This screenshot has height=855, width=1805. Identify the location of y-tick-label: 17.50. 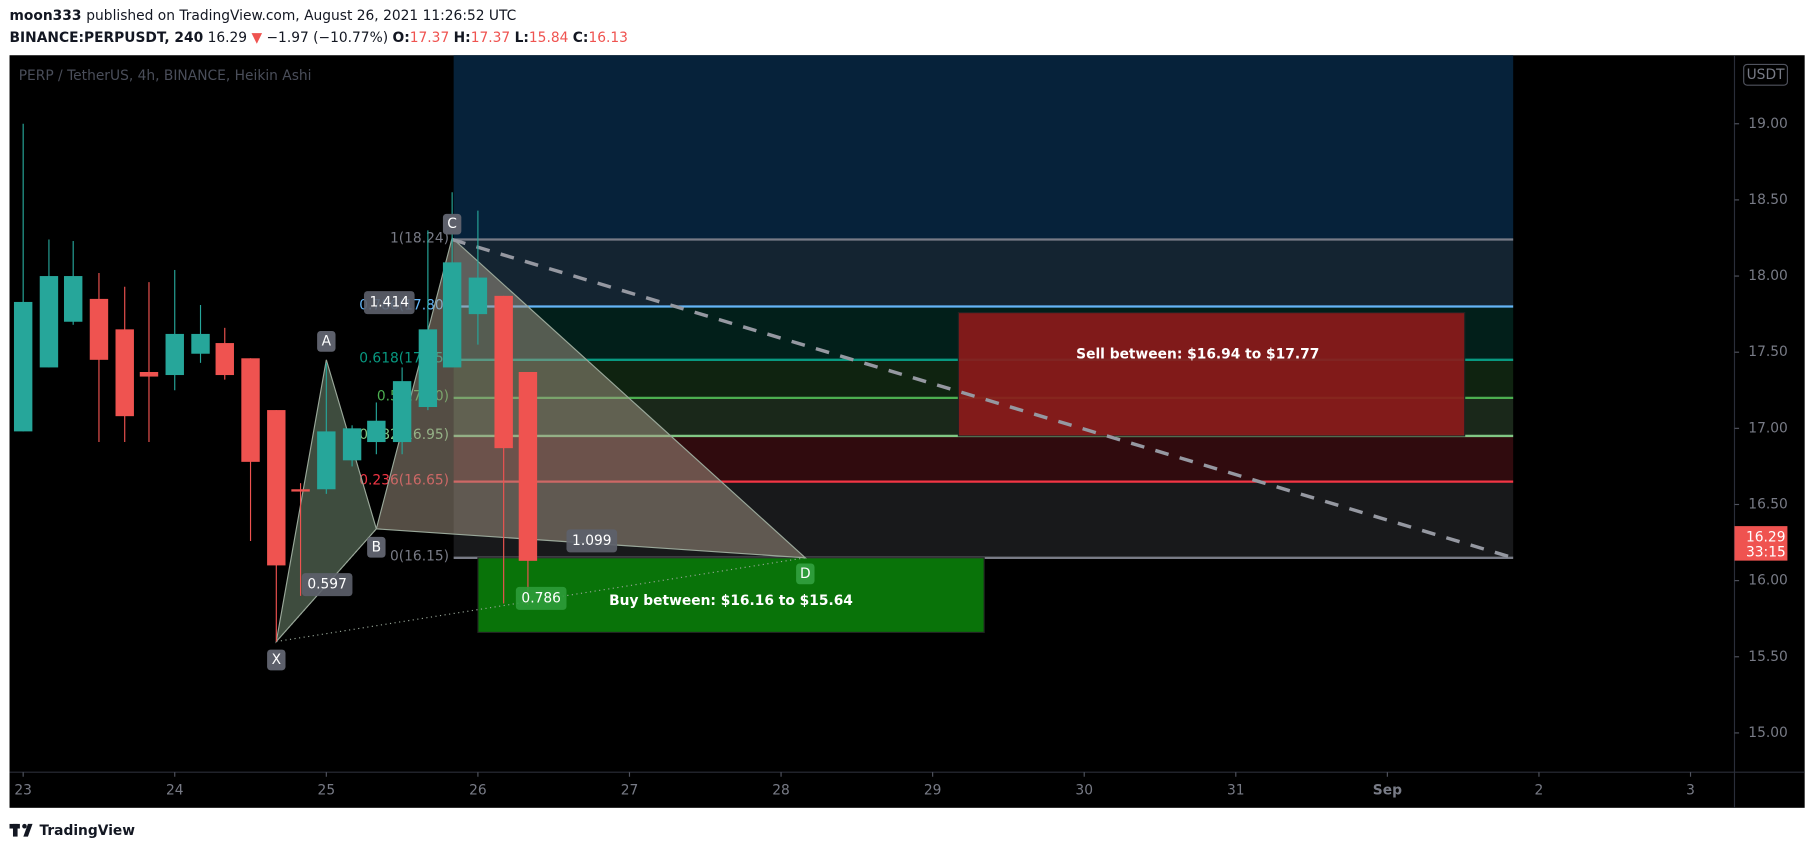
(1768, 352).